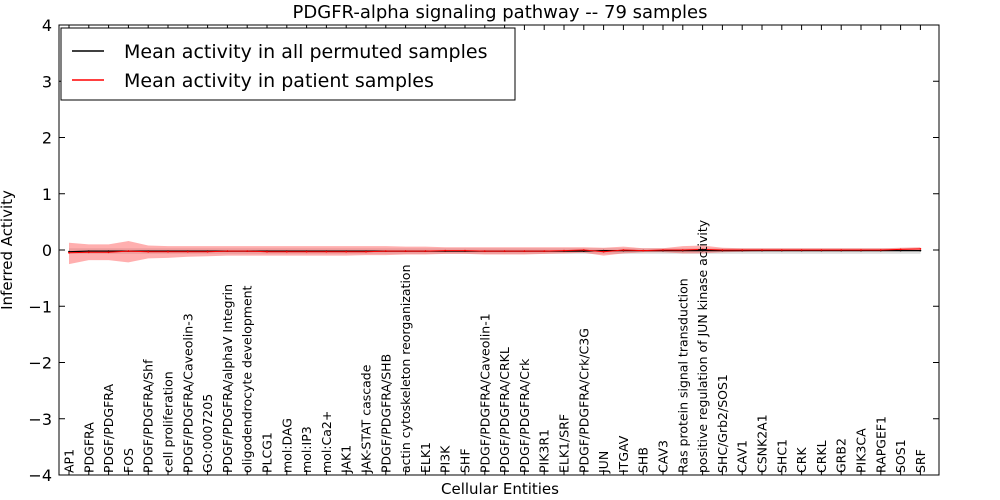  I want to click on x-tick-label: GO:0007205, so click(207, 433).